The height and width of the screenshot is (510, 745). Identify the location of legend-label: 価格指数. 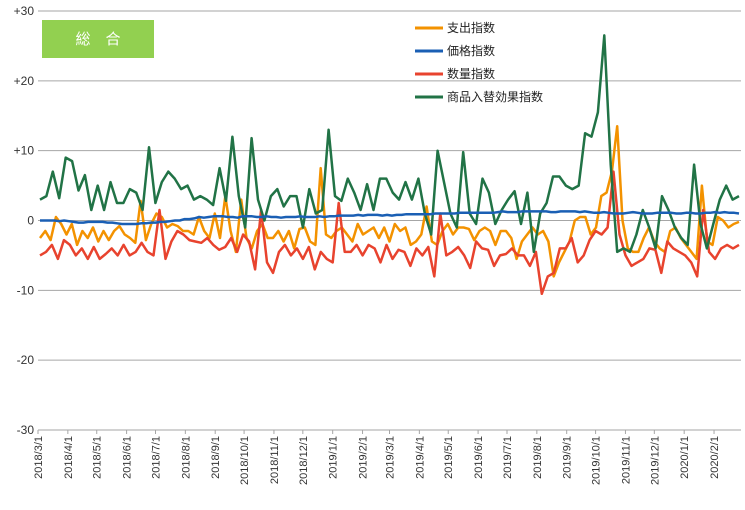
(471, 50).